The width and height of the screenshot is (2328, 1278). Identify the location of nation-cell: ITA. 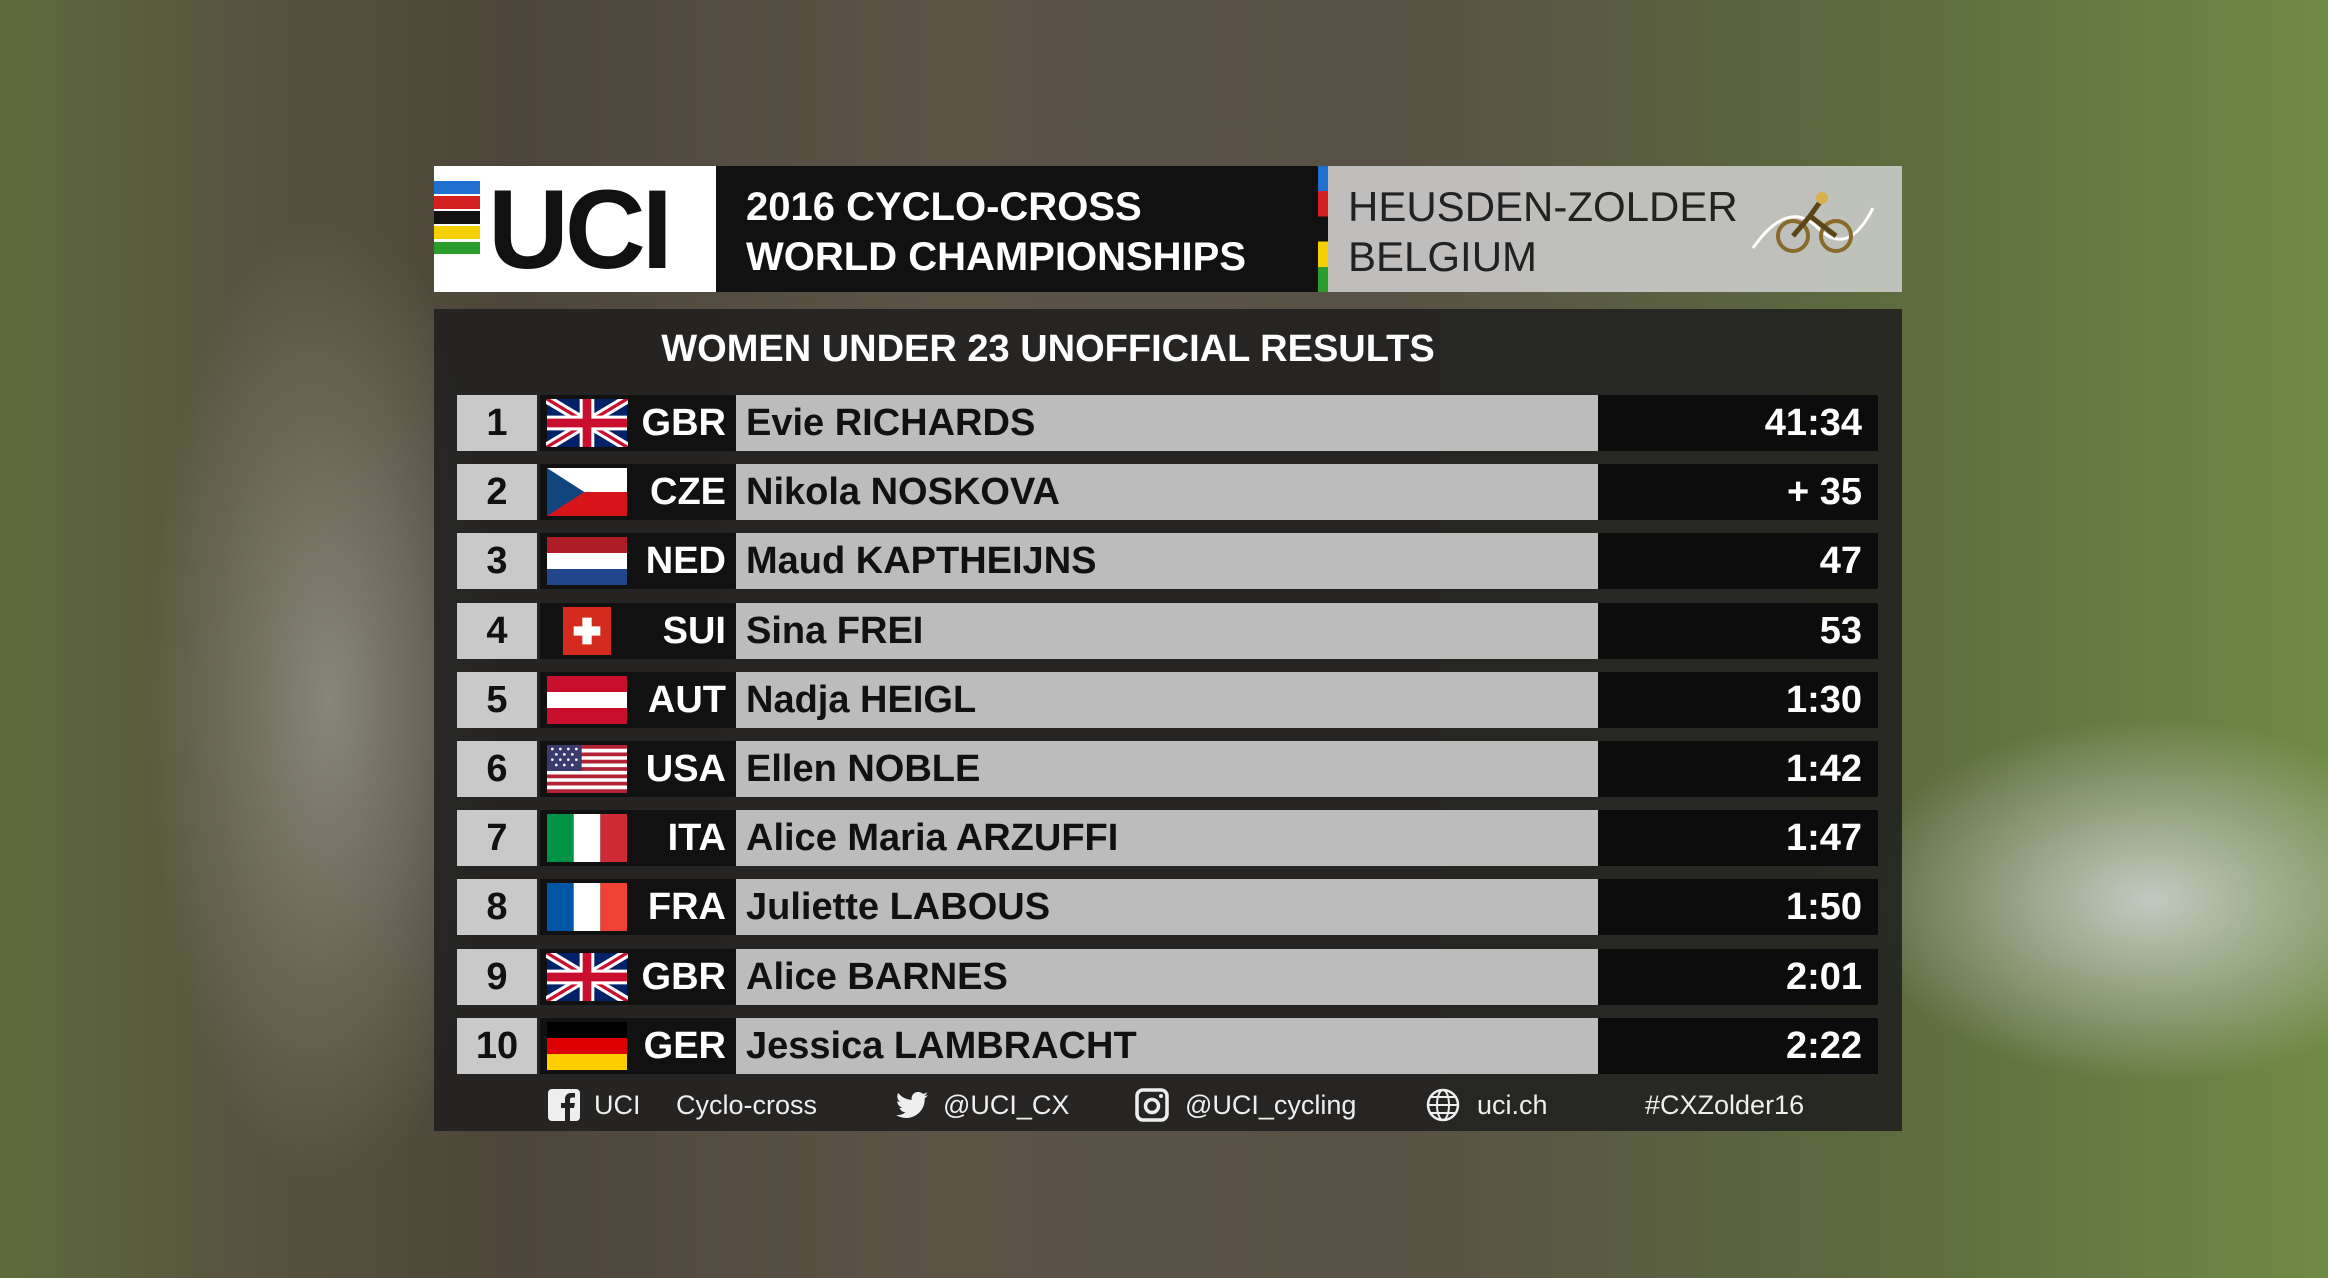
(638, 838).